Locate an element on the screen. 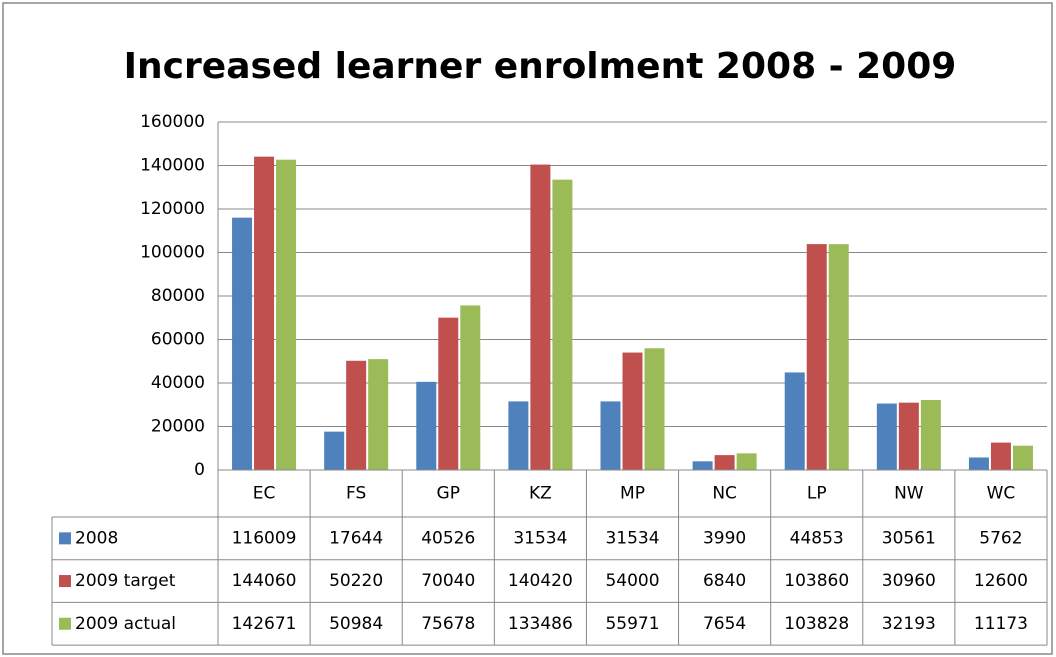  table-value: 142671 is located at coordinates (264, 624).